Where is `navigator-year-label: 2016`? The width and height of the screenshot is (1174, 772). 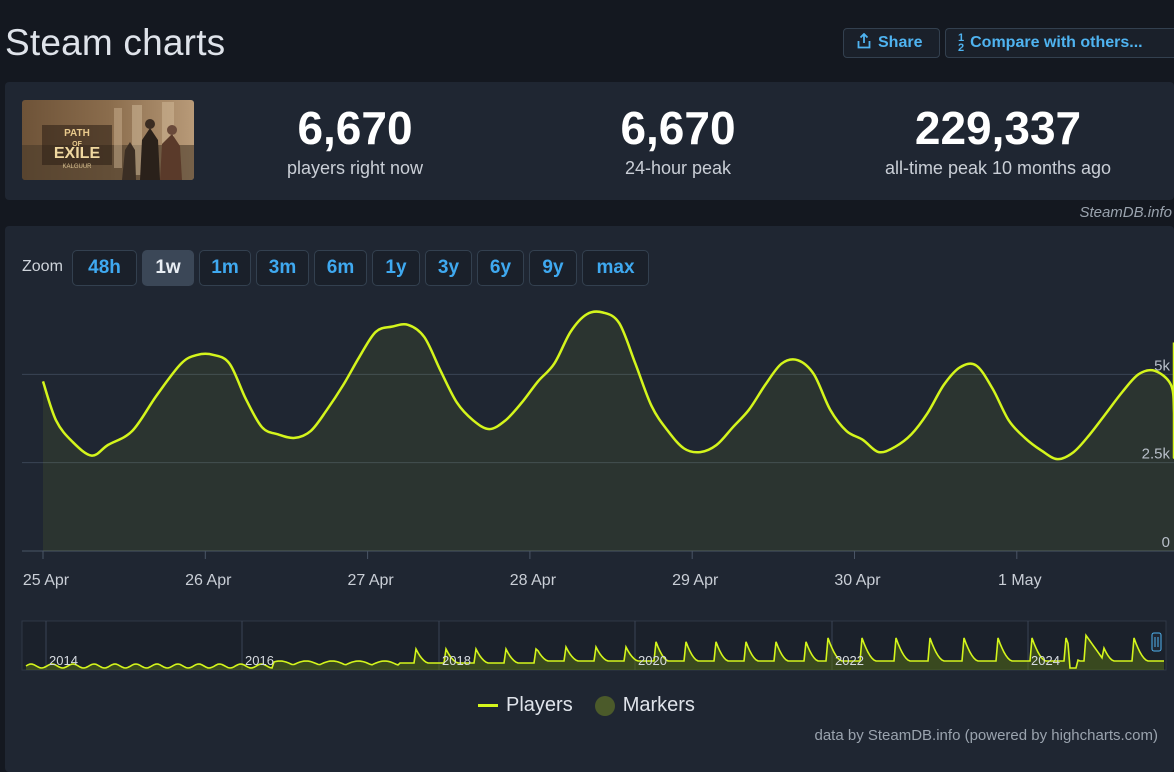
navigator-year-label: 2016 is located at coordinates (259, 660).